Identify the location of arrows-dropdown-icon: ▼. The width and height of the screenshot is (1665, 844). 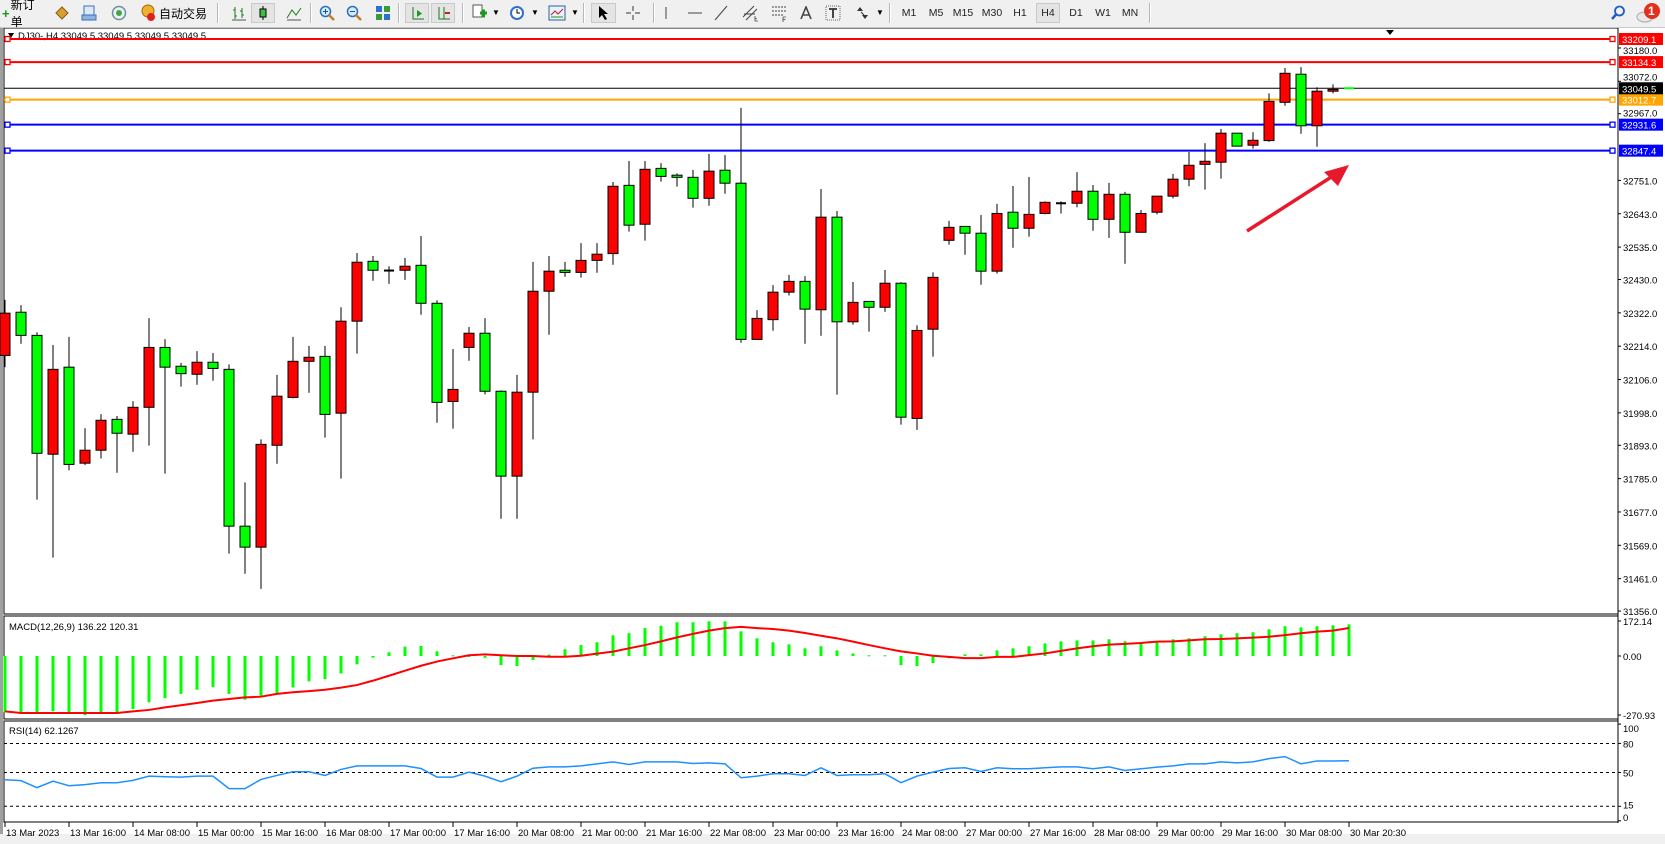
(880, 12).